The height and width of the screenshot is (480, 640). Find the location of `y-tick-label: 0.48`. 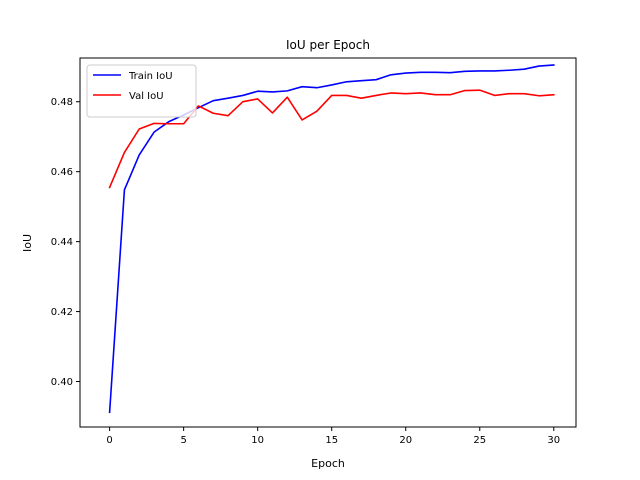

y-tick-label: 0.48 is located at coordinates (62, 102).